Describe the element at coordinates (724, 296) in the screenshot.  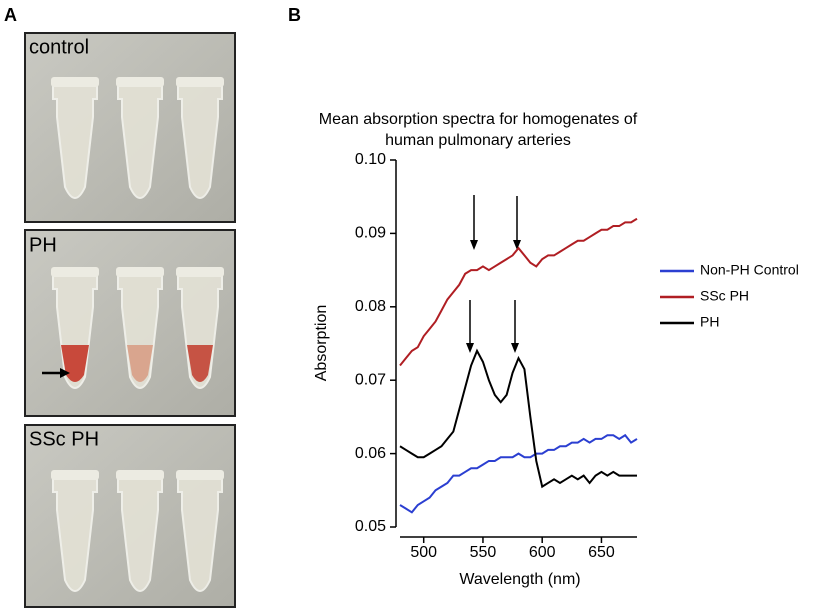
I see `legend-label: SSc PH` at that location.